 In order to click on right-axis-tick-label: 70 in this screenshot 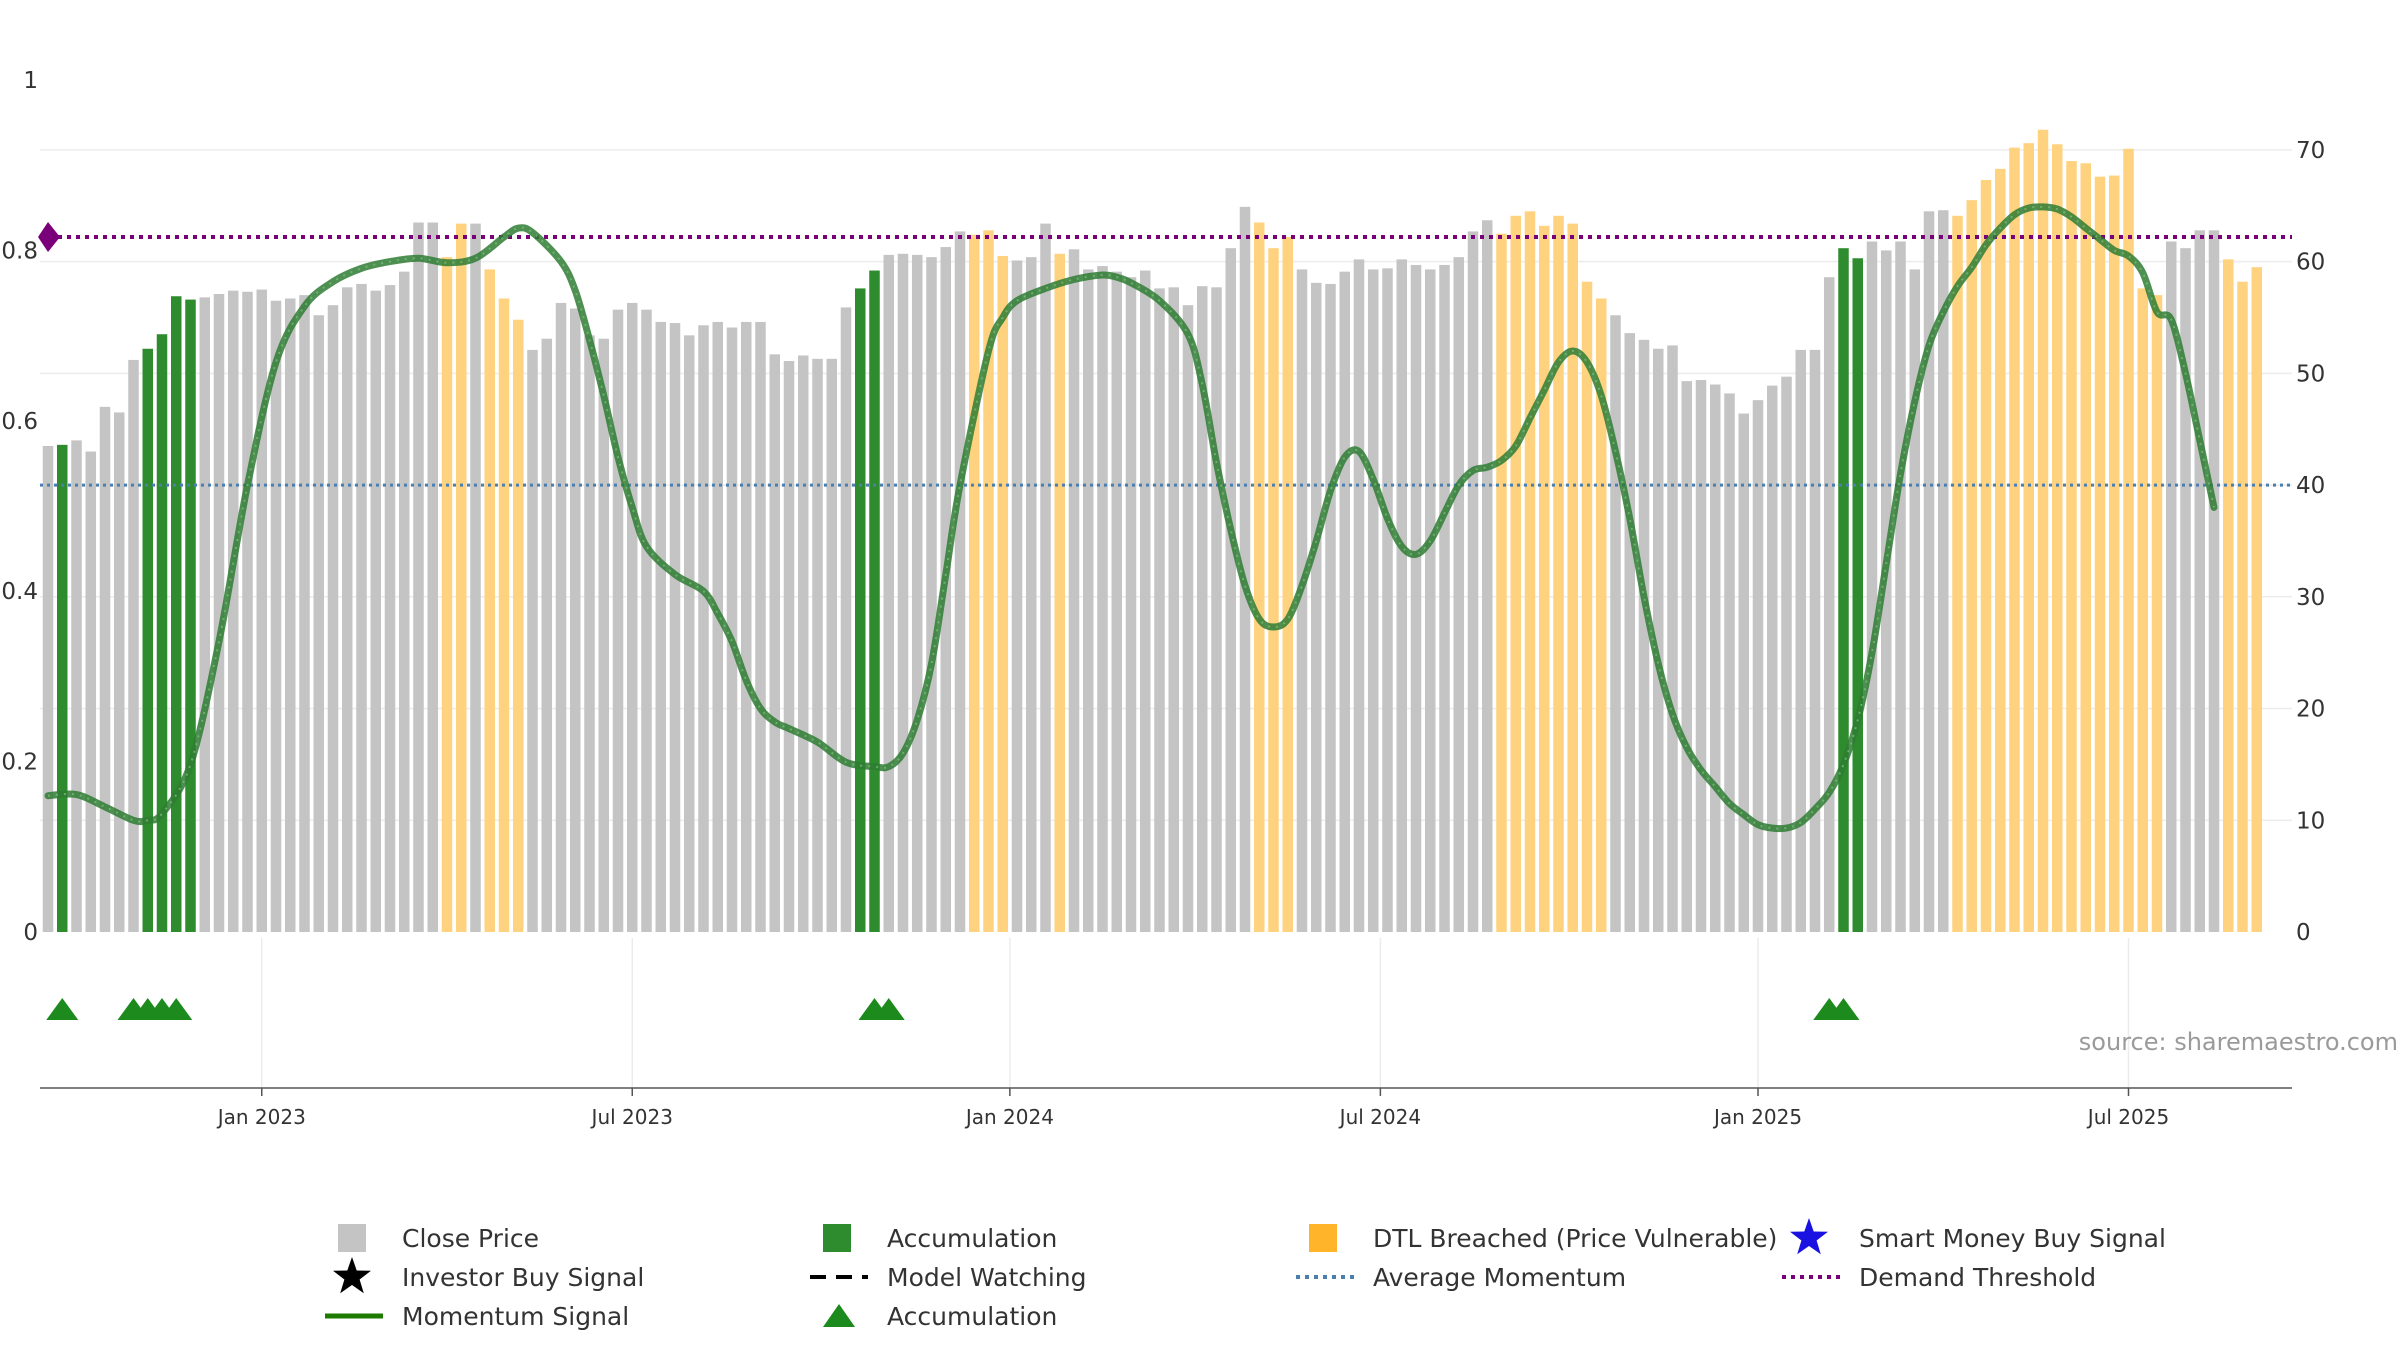, I will do `click(2310, 151)`.